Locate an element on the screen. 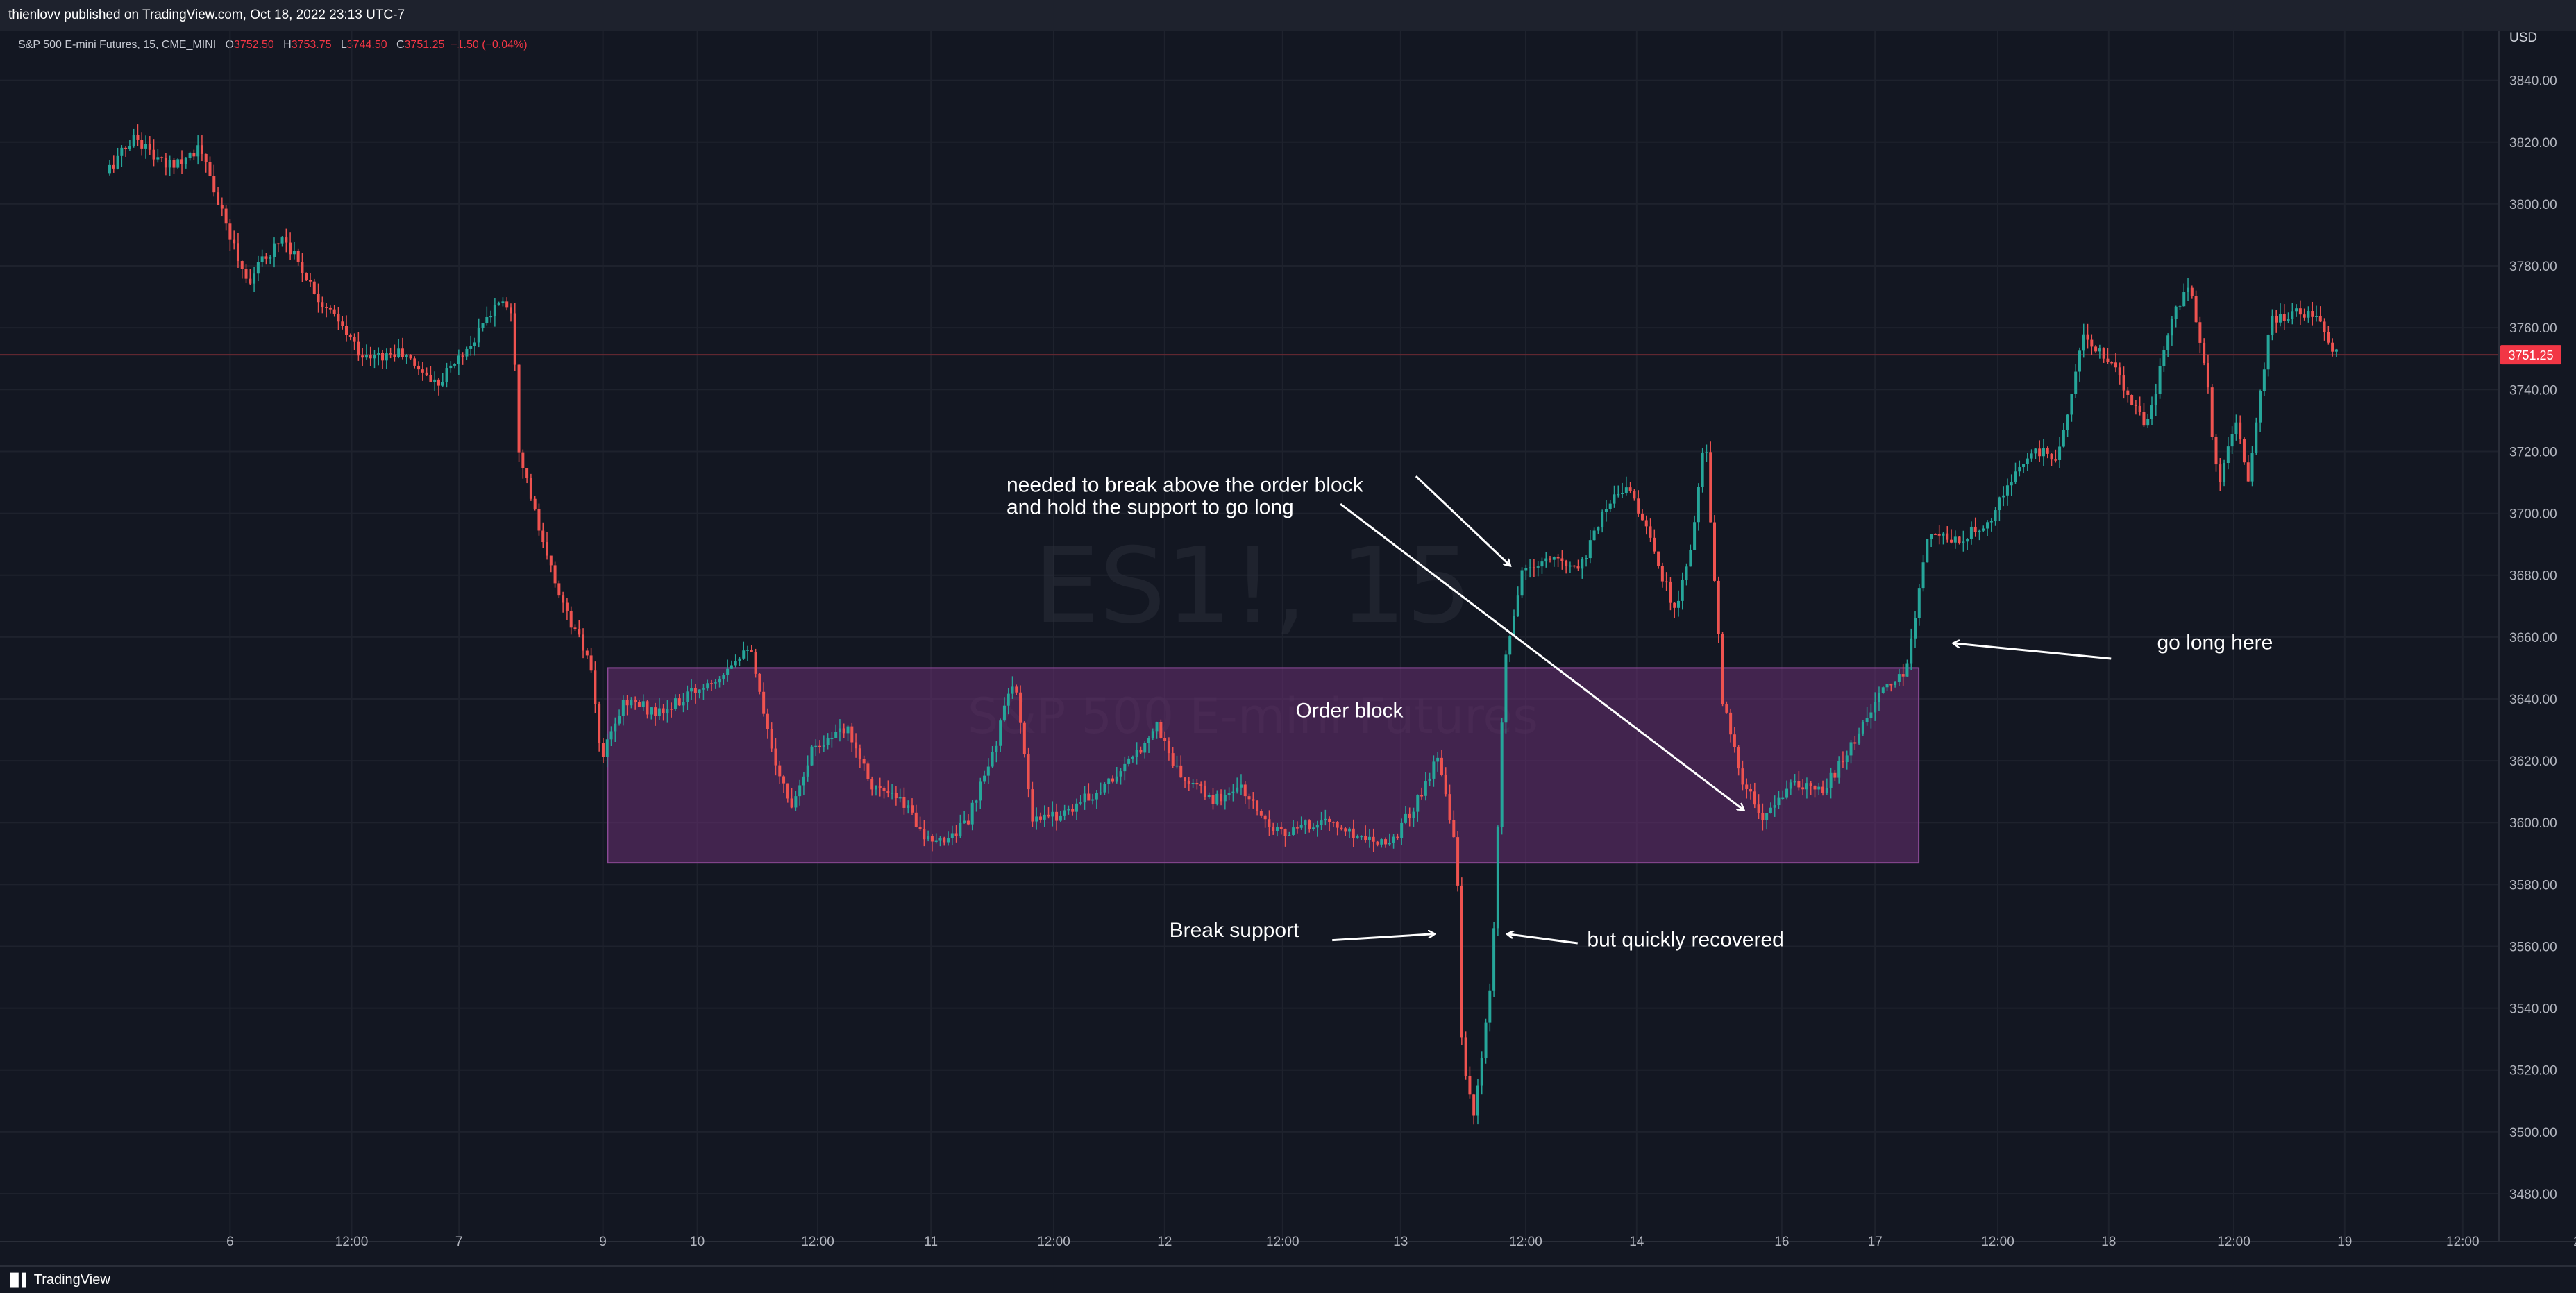 This screenshot has height=1293, width=2576. footer-logo-text: TradingView is located at coordinates (71, 1279).